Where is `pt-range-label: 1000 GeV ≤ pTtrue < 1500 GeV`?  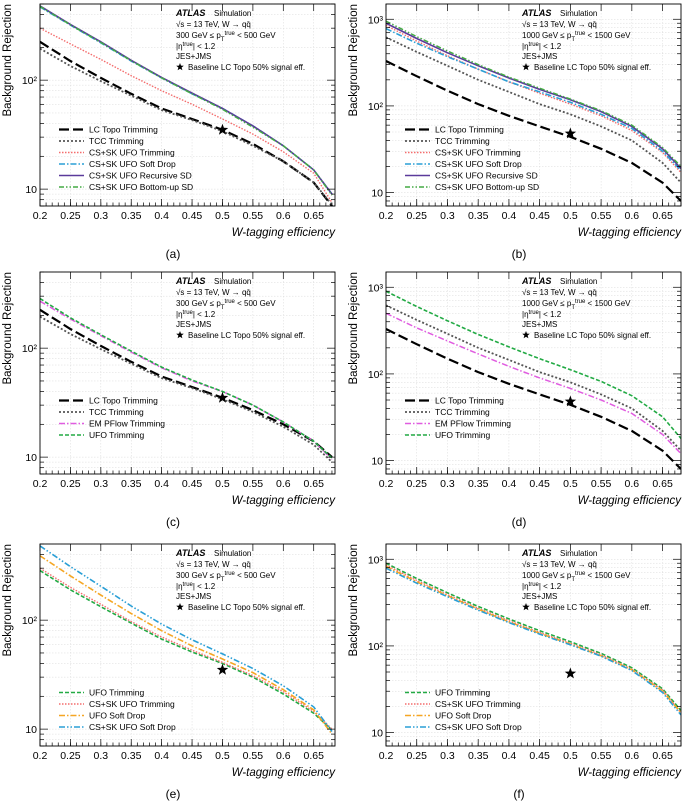 pt-range-label: 1000 GeV ≤ pTtrue < 1500 GeV is located at coordinates (576, 305).